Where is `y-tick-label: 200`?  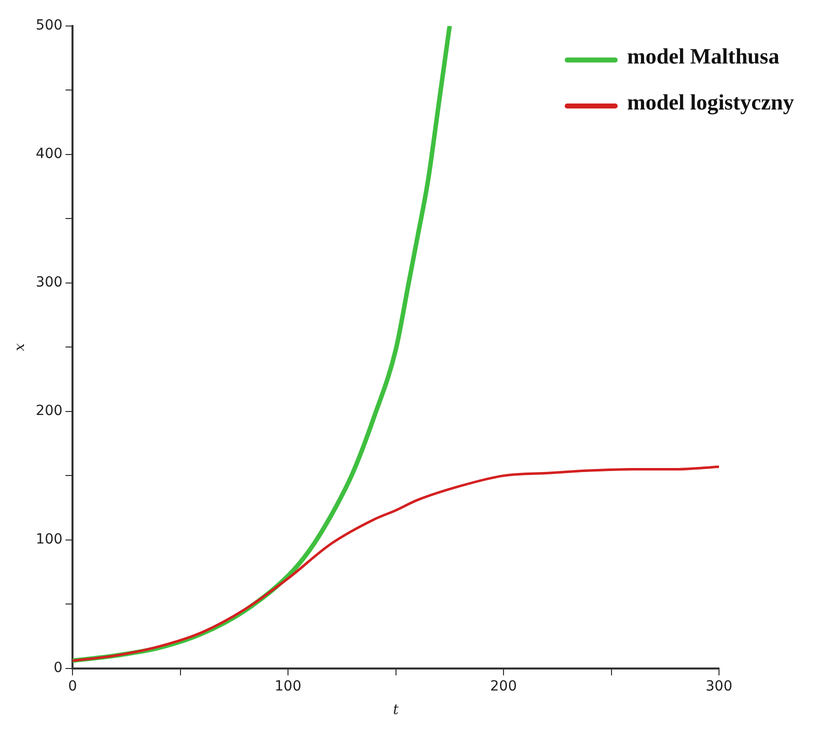 y-tick-label: 200 is located at coordinates (49, 411).